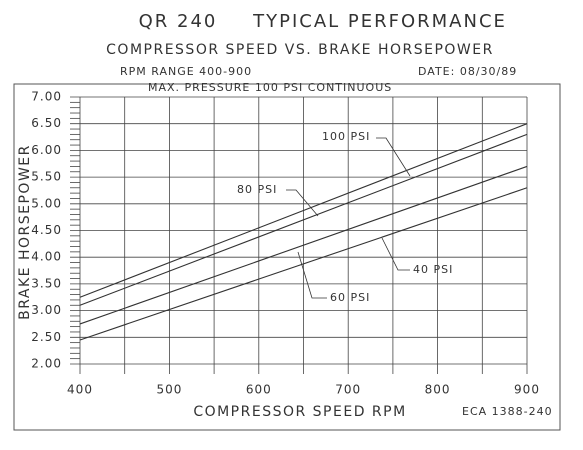 This screenshot has height=450, width=583. I want to click on y-tick-label: 4.50, so click(46, 230).